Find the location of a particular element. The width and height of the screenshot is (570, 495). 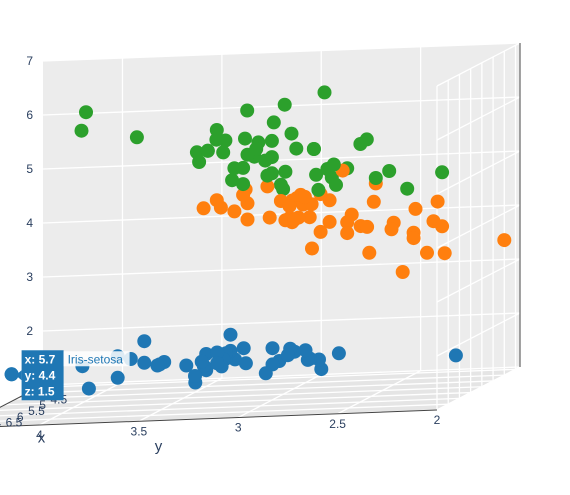

z-tick-label: 3 is located at coordinates (29, 277).